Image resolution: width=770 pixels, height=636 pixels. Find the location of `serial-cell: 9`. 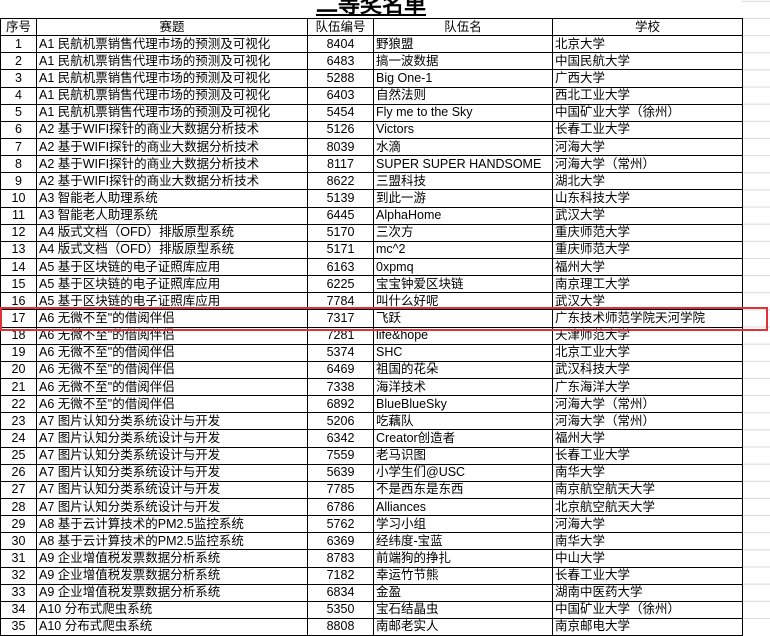

serial-cell: 9 is located at coordinates (18, 181).